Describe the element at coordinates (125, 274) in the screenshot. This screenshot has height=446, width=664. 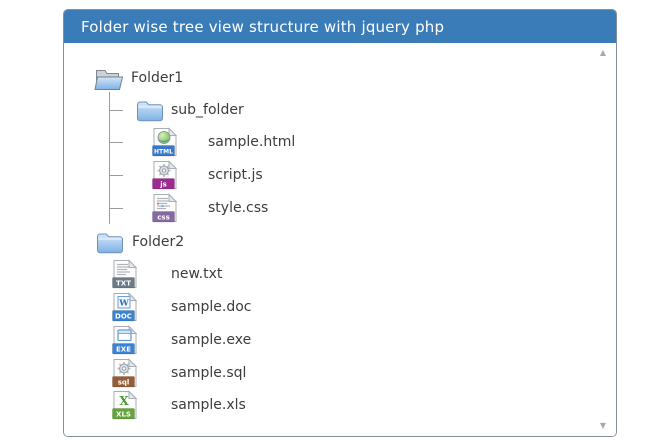
I see `txt-file-icon: TXT` at that location.